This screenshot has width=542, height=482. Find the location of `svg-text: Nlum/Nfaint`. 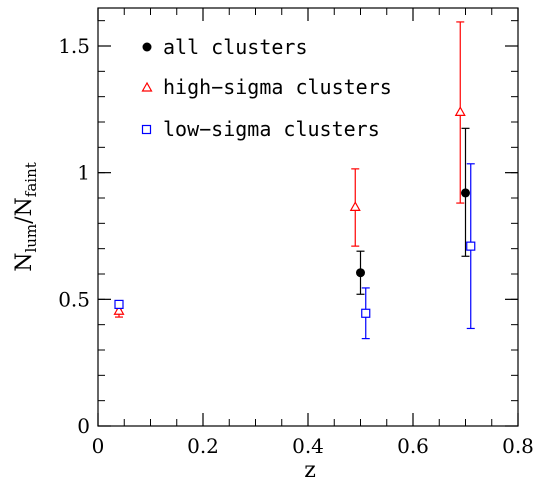

svg-text: Nlum/Nfaint is located at coordinates (26, 217).